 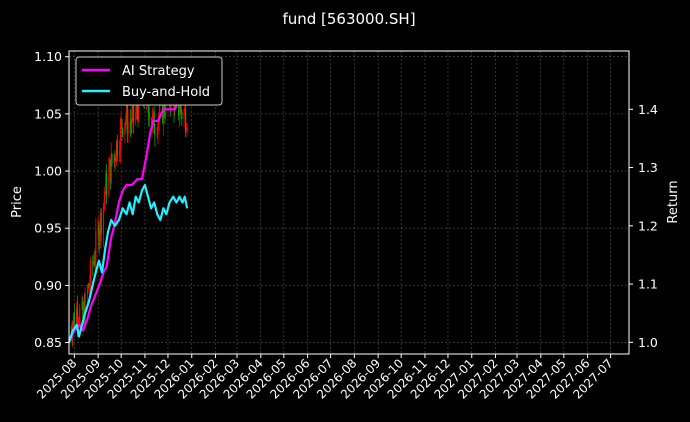 What do you see at coordinates (48, 56) in the screenshot?
I see `y-left-tick-label: 1.10` at bounding box center [48, 56].